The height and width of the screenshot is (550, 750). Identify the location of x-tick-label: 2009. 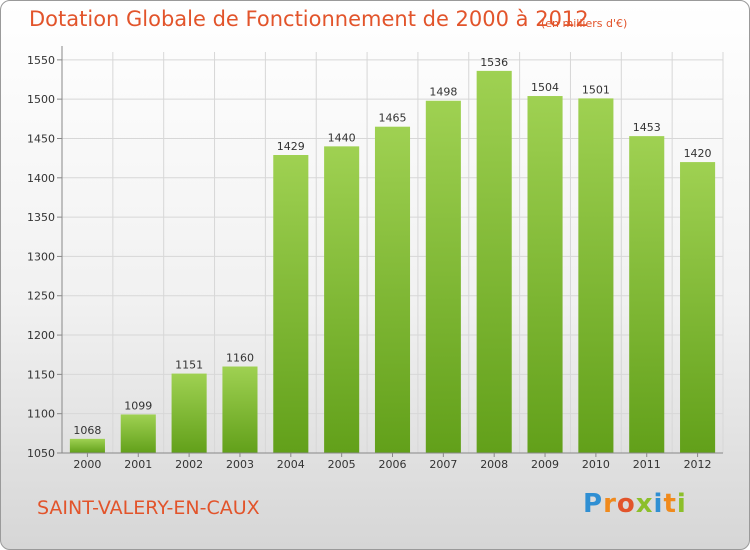
(545, 464).